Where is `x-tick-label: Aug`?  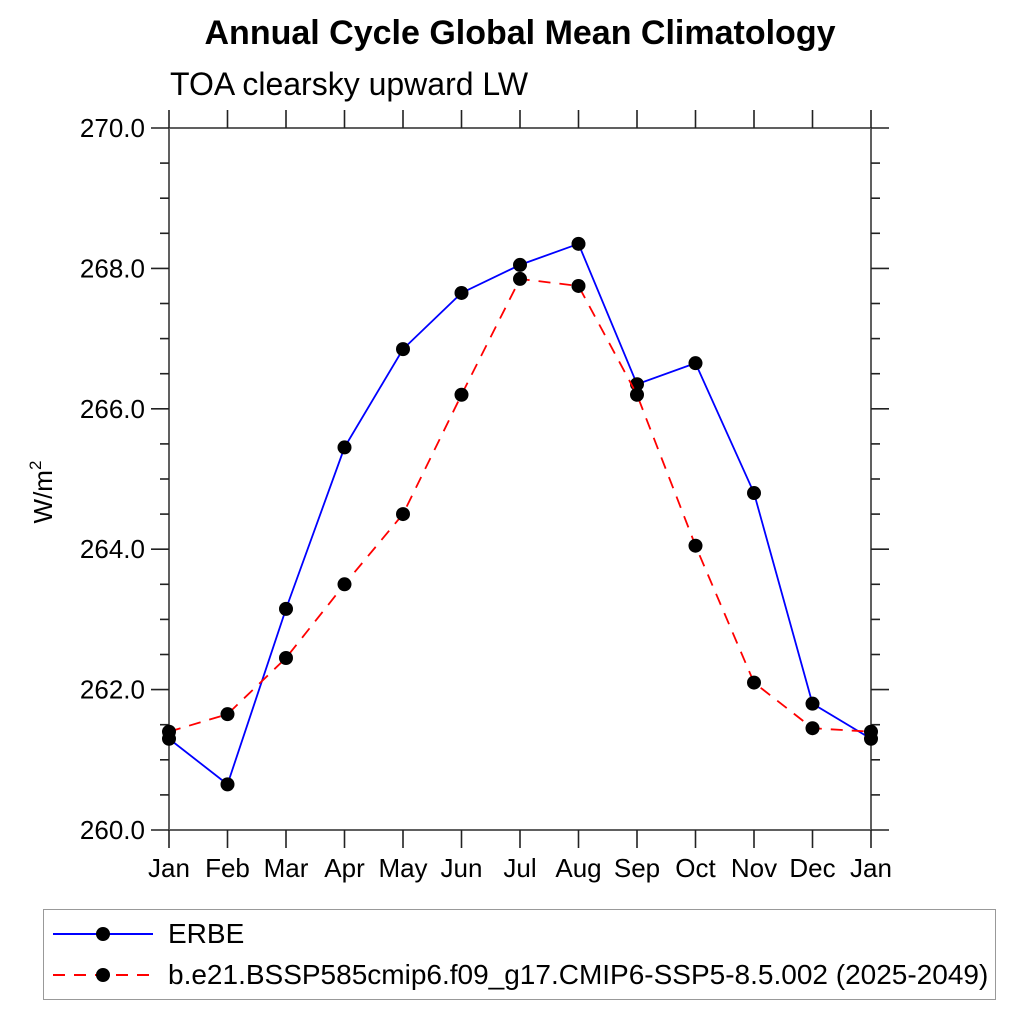
x-tick-label: Aug is located at coordinates (578, 868).